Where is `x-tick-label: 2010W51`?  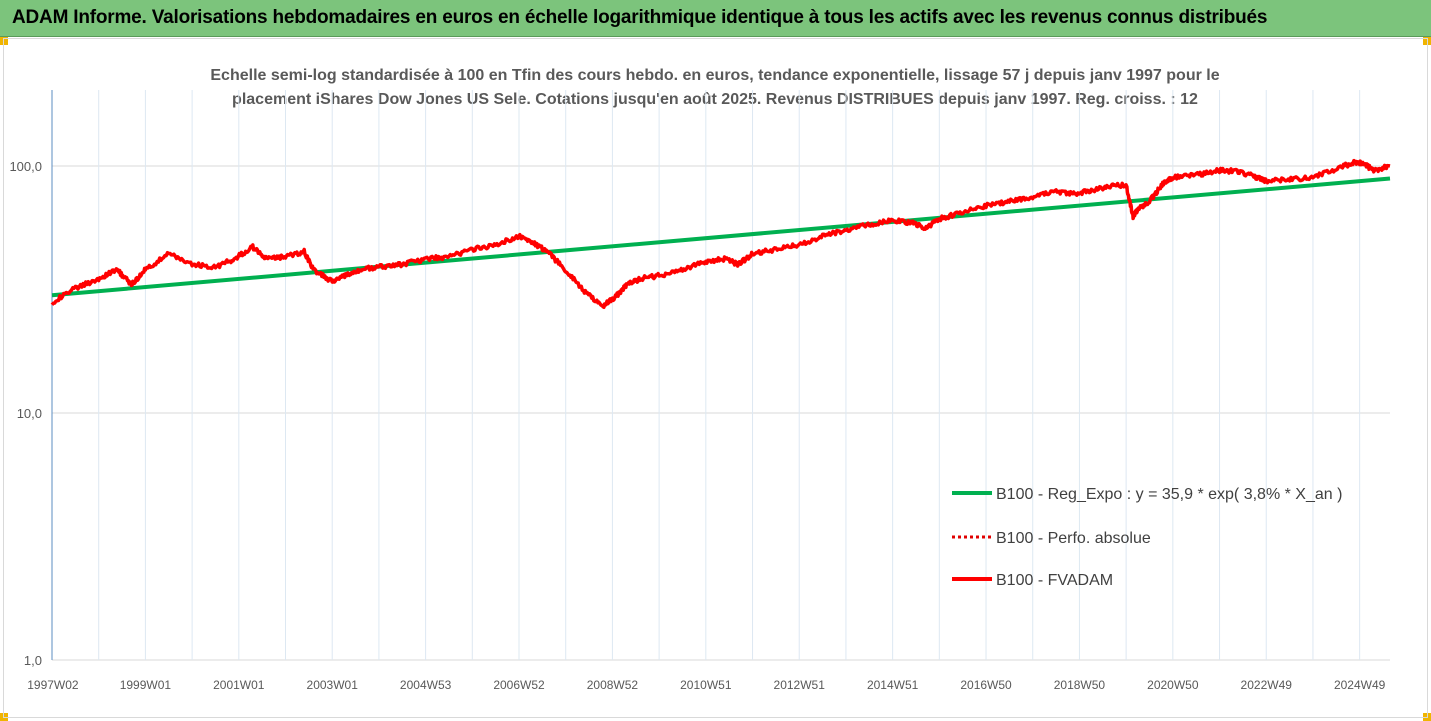
x-tick-label: 2010W51 is located at coordinates (706, 685).